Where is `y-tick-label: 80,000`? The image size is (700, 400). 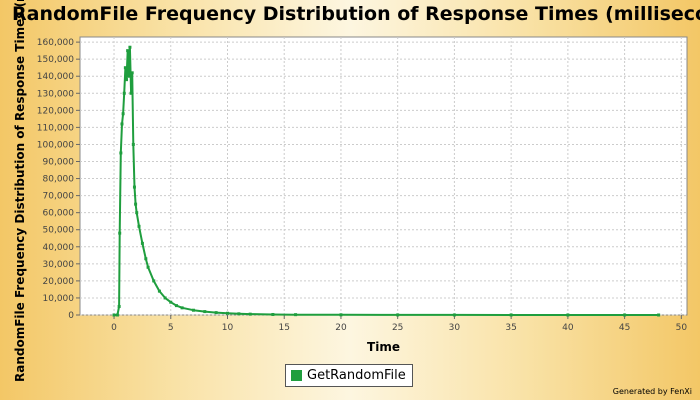
y-tick-label: 80,000 is located at coordinates (59, 180).